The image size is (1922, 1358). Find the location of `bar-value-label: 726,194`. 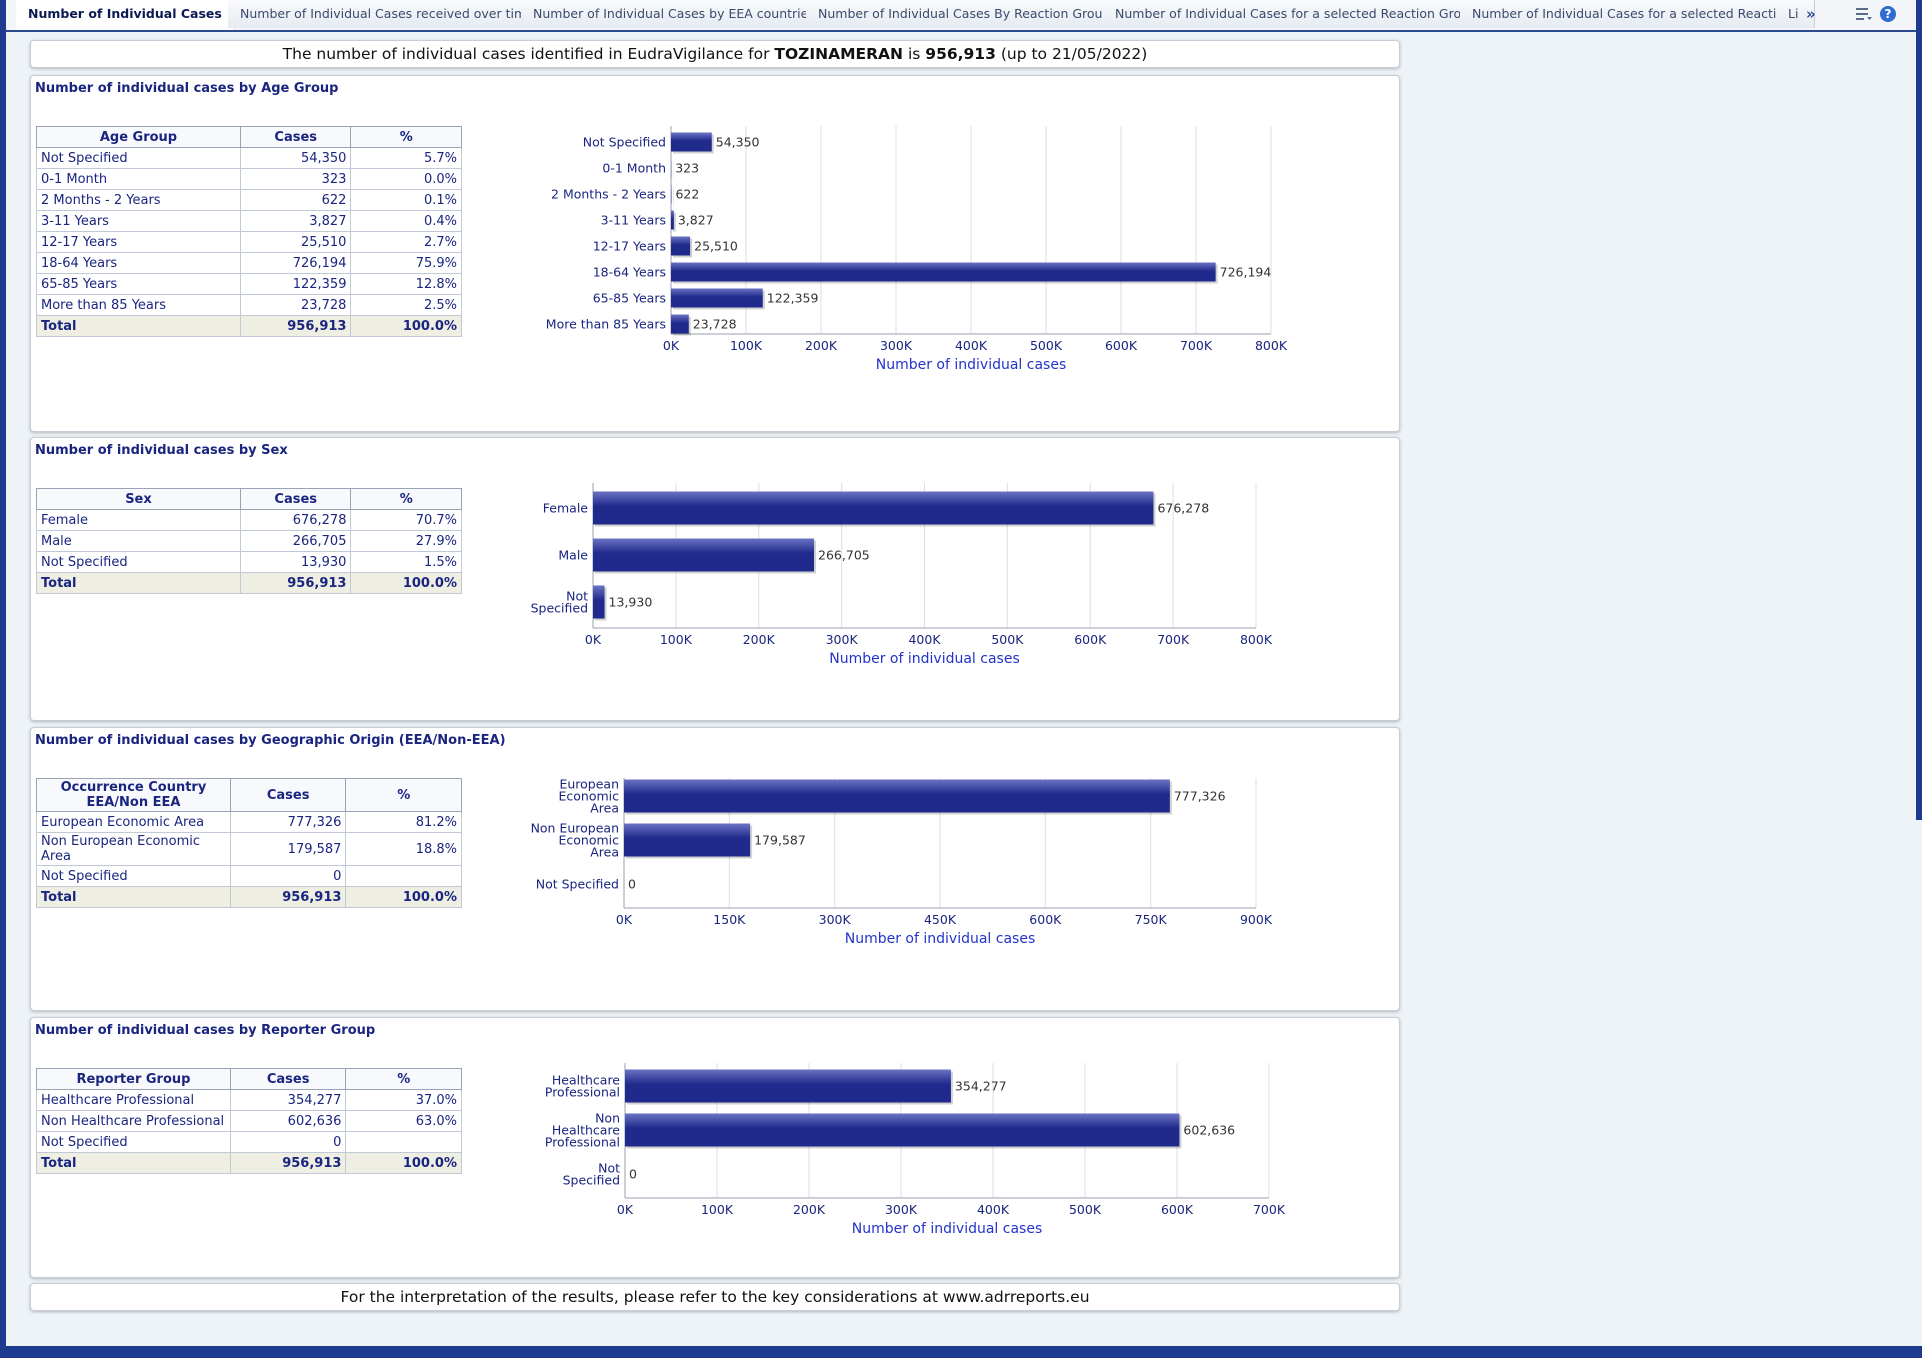

bar-value-label: 726,194 is located at coordinates (1246, 272).